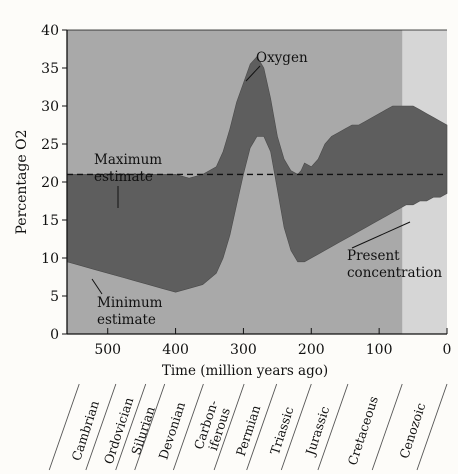  Describe the element at coordinates (128, 160) in the screenshot. I see `maximum-annotation-line1: Maximum` at that location.